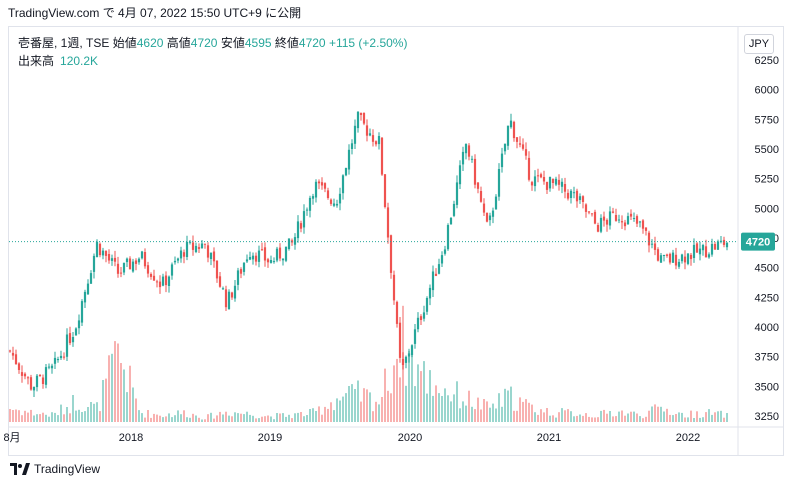 The width and height of the screenshot is (792, 486). I want to click on y-tick-label: 6000, so click(767, 91).